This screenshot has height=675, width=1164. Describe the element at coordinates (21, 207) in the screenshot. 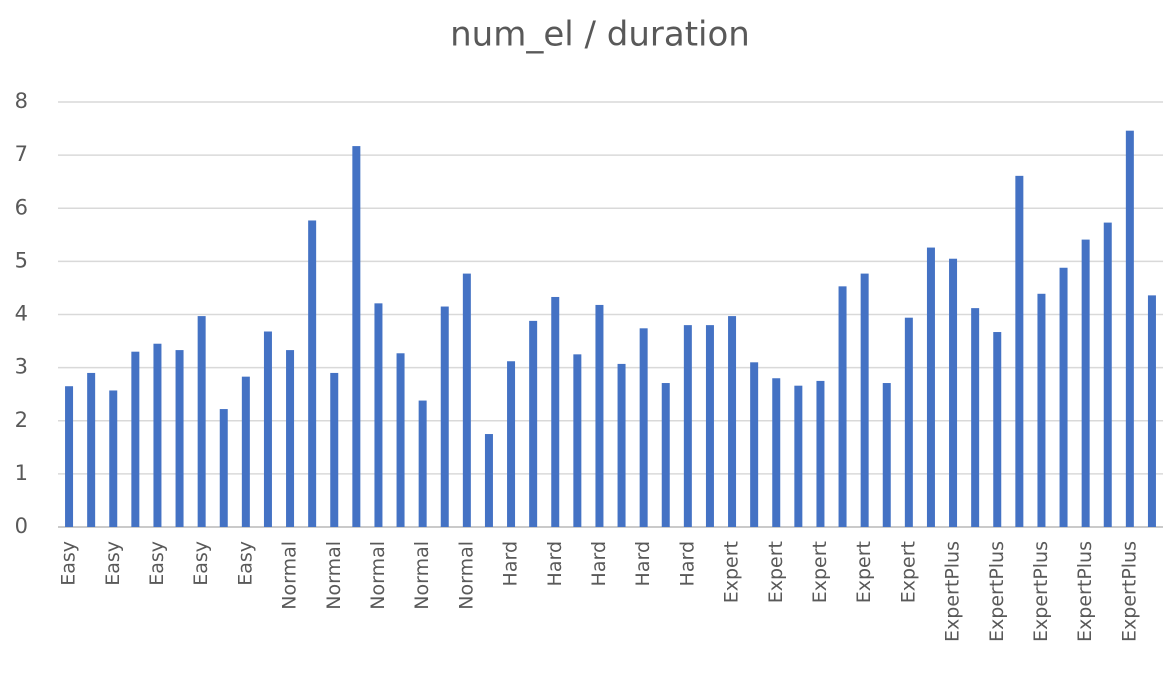

I see `y-tick-label: 6` at that location.